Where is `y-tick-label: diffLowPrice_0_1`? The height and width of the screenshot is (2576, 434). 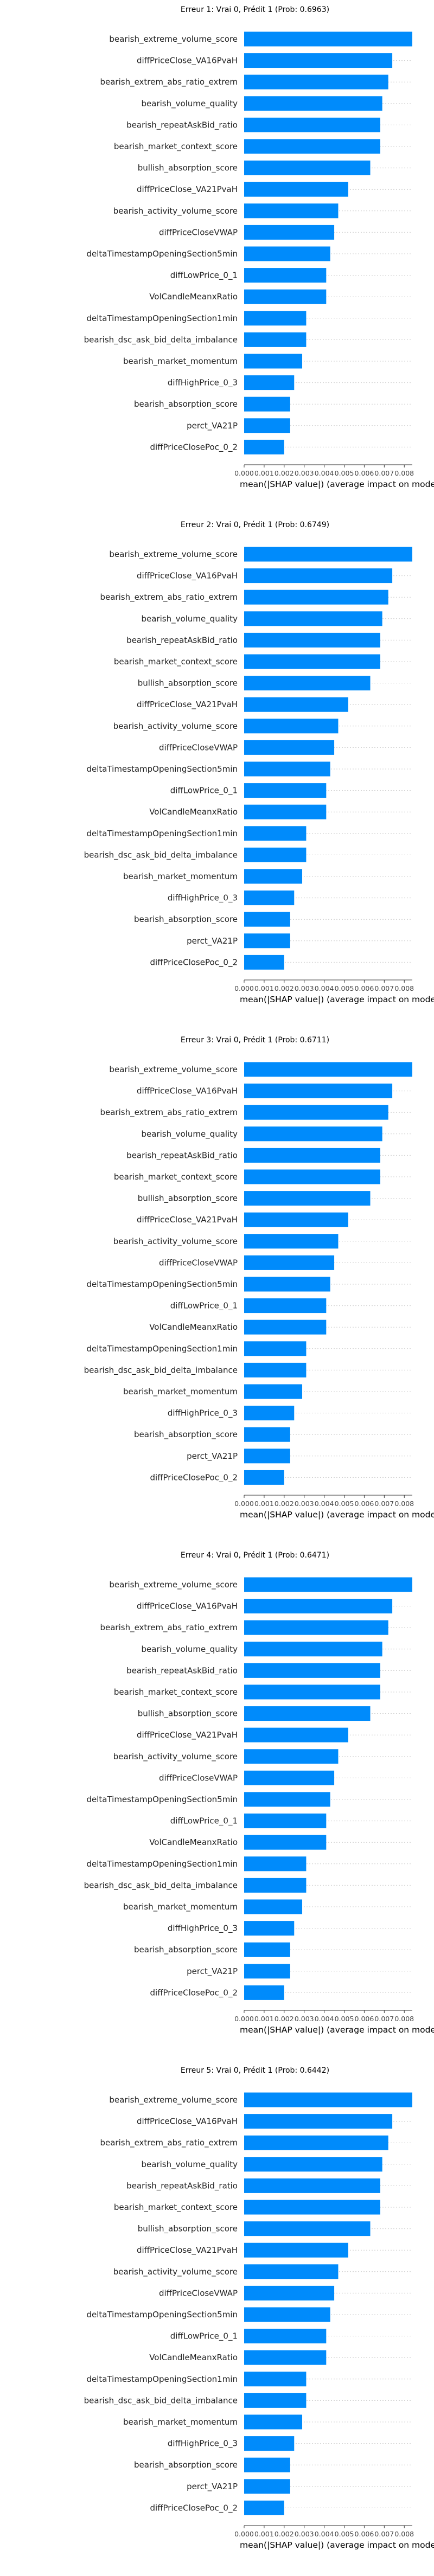
y-tick-label: diffLowPrice_0_1 is located at coordinates (204, 1306).